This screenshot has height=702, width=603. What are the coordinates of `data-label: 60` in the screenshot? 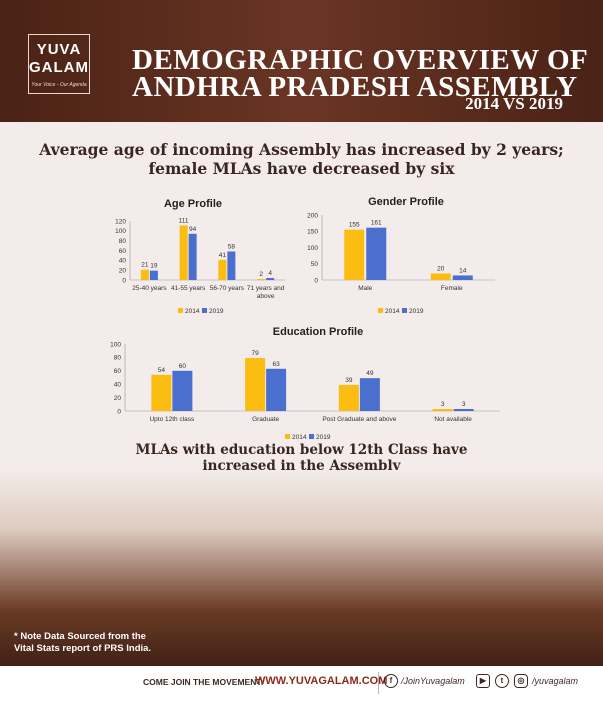 It's located at (183, 366).